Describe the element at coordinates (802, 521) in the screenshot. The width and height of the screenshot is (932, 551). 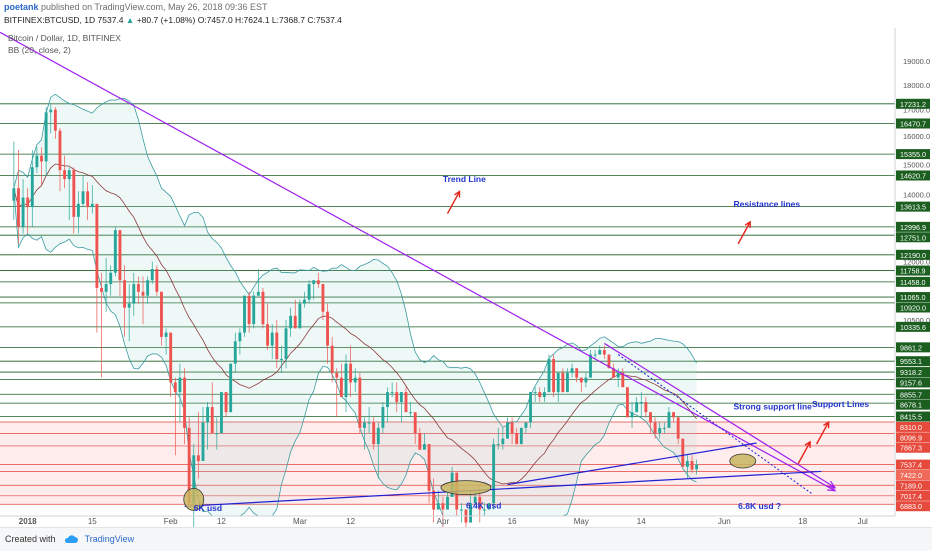
I see `time-axis-tick: 18` at that location.